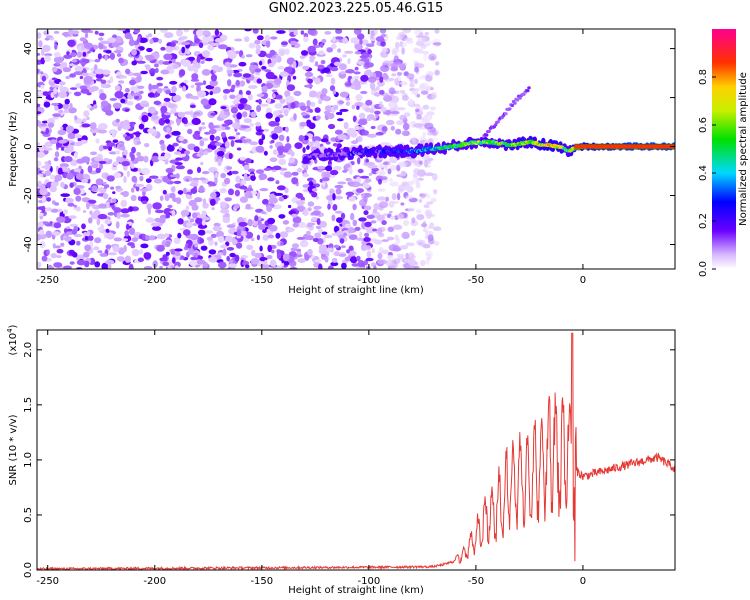 This screenshot has height=600, width=750. I want to click on spectrogram-xlabel: Height of straight line (km), so click(356, 290).